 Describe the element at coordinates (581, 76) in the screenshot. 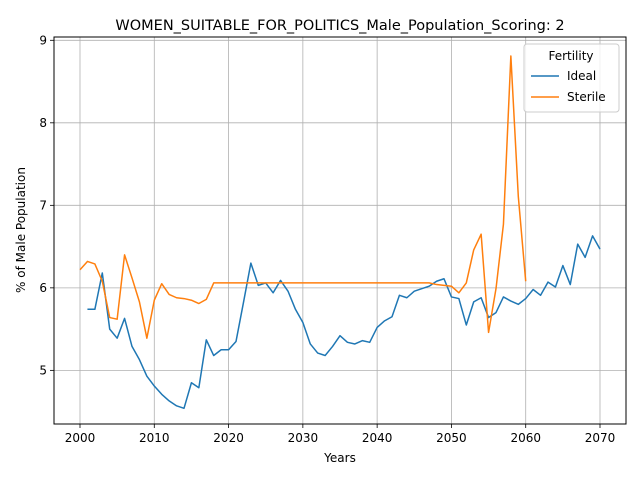

I see `legend-label-ideal: Ideal` at that location.